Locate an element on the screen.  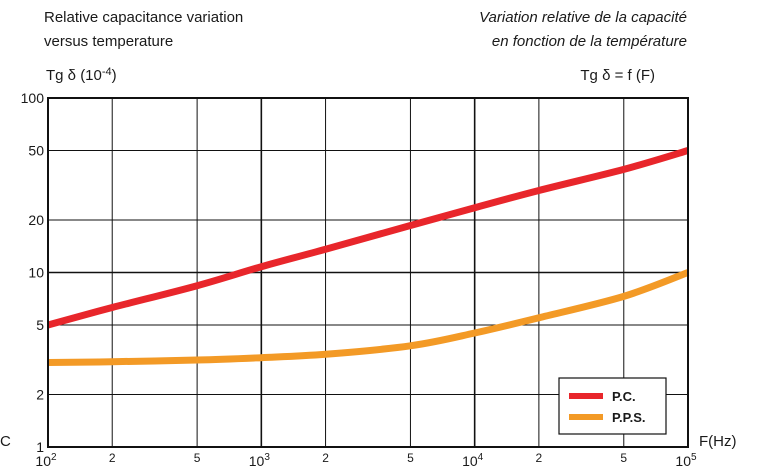
y-tick-label: 50 is located at coordinates (36, 151).